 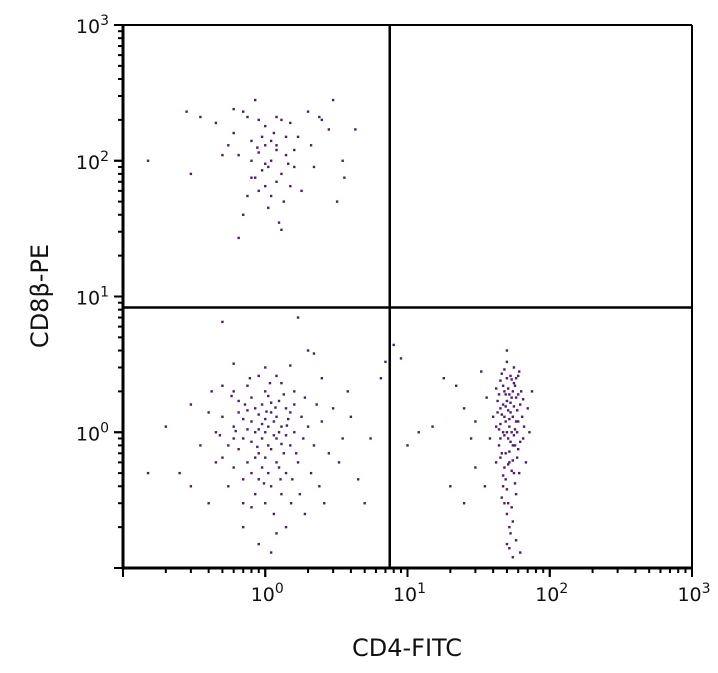 What do you see at coordinates (693, 593) in the screenshot?
I see `x-tick-label: 103` at bounding box center [693, 593].